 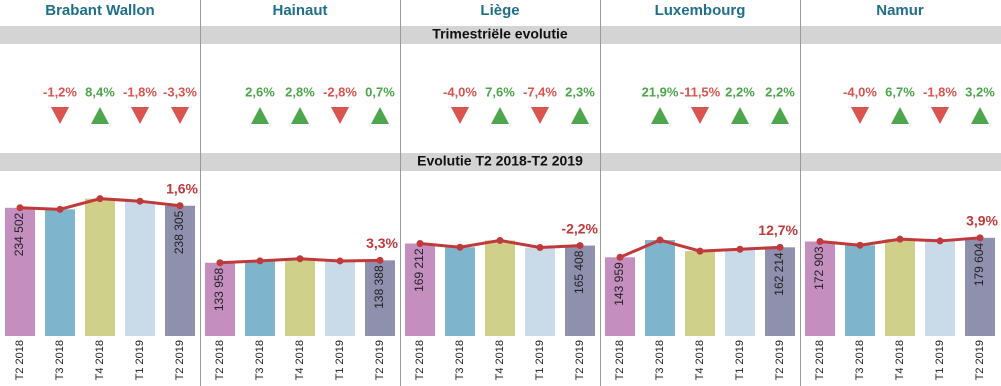 What do you see at coordinates (579, 228) in the screenshot?
I see `yearly-change: -2,2%` at bounding box center [579, 228].